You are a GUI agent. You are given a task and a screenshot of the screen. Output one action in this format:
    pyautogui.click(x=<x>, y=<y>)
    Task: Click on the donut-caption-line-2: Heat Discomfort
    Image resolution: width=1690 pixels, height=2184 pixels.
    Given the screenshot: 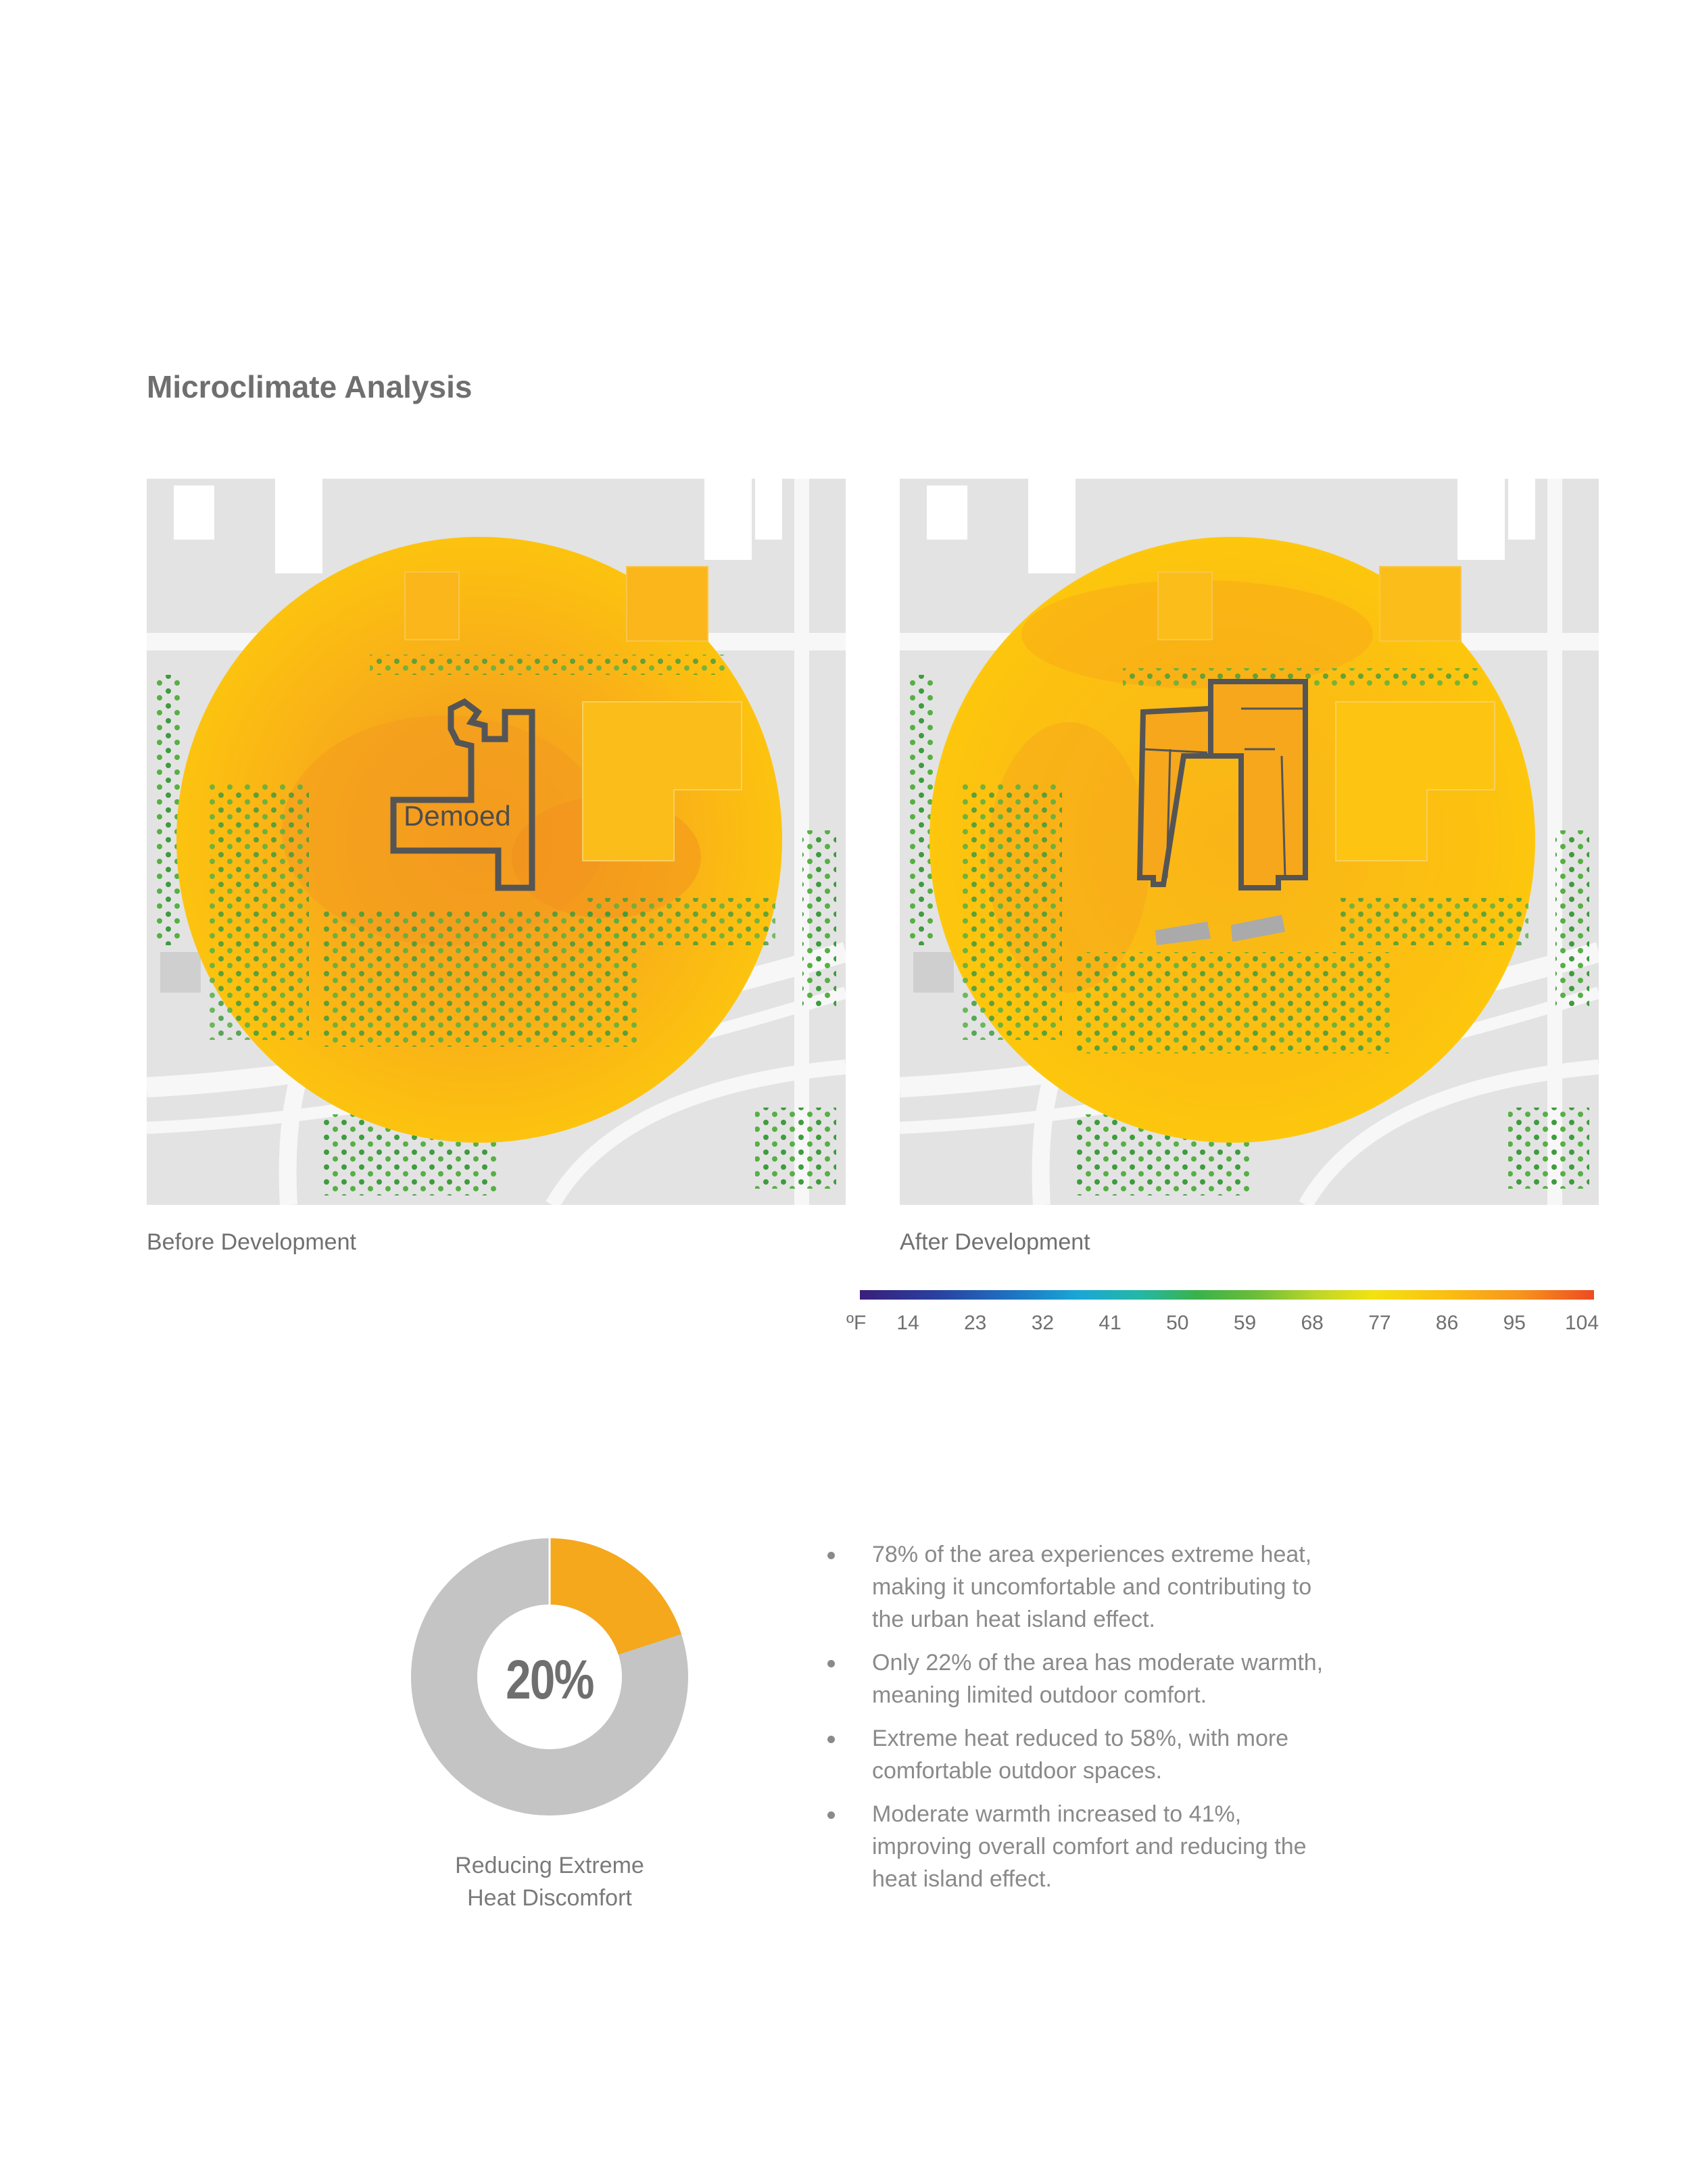 What is the action you would take?
    pyautogui.click(x=549, y=1898)
    